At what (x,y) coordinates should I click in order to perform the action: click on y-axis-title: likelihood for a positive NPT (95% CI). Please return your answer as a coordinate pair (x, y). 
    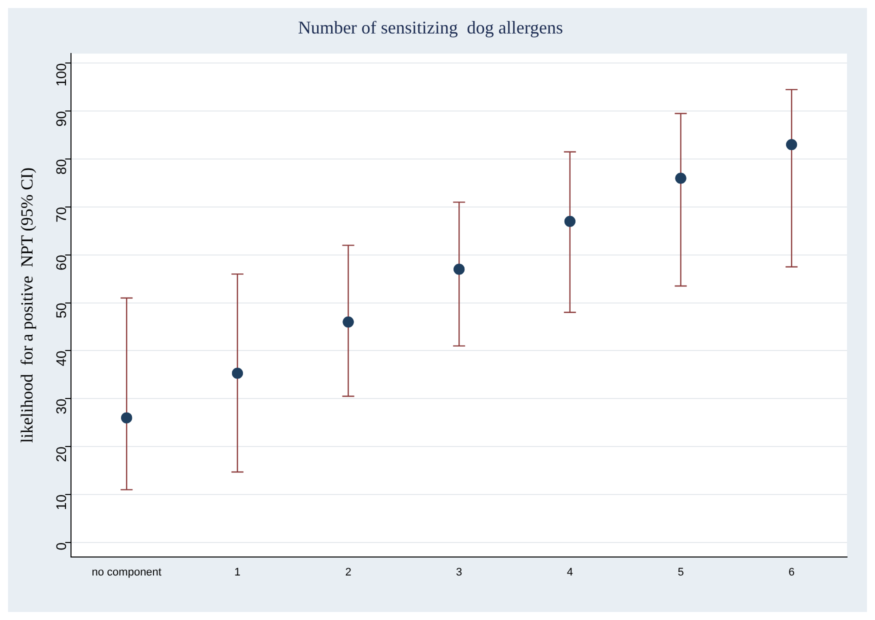
    Looking at the image, I should click on (27, 305).